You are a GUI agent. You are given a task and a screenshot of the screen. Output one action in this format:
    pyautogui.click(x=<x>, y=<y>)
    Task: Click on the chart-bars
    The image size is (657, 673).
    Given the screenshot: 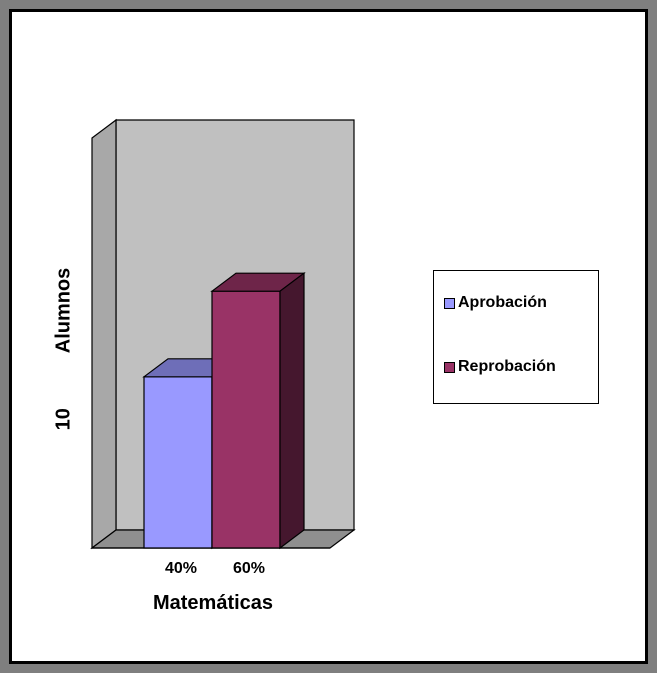 What is the action you would take?
    pyautogui.click(x=224, y=411)
    